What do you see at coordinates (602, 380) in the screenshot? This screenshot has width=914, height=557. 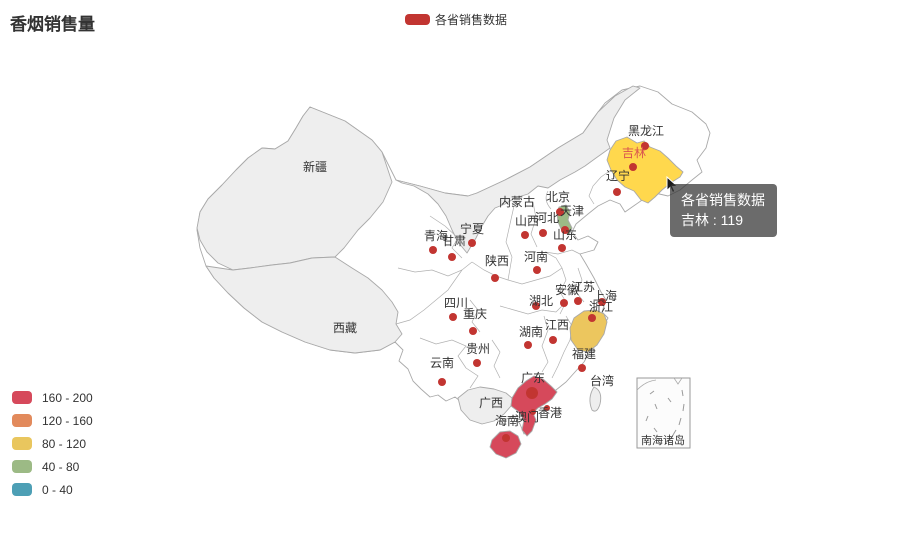 I see `province-label-taiwan: 台湾` at bounding box center [602, 380].